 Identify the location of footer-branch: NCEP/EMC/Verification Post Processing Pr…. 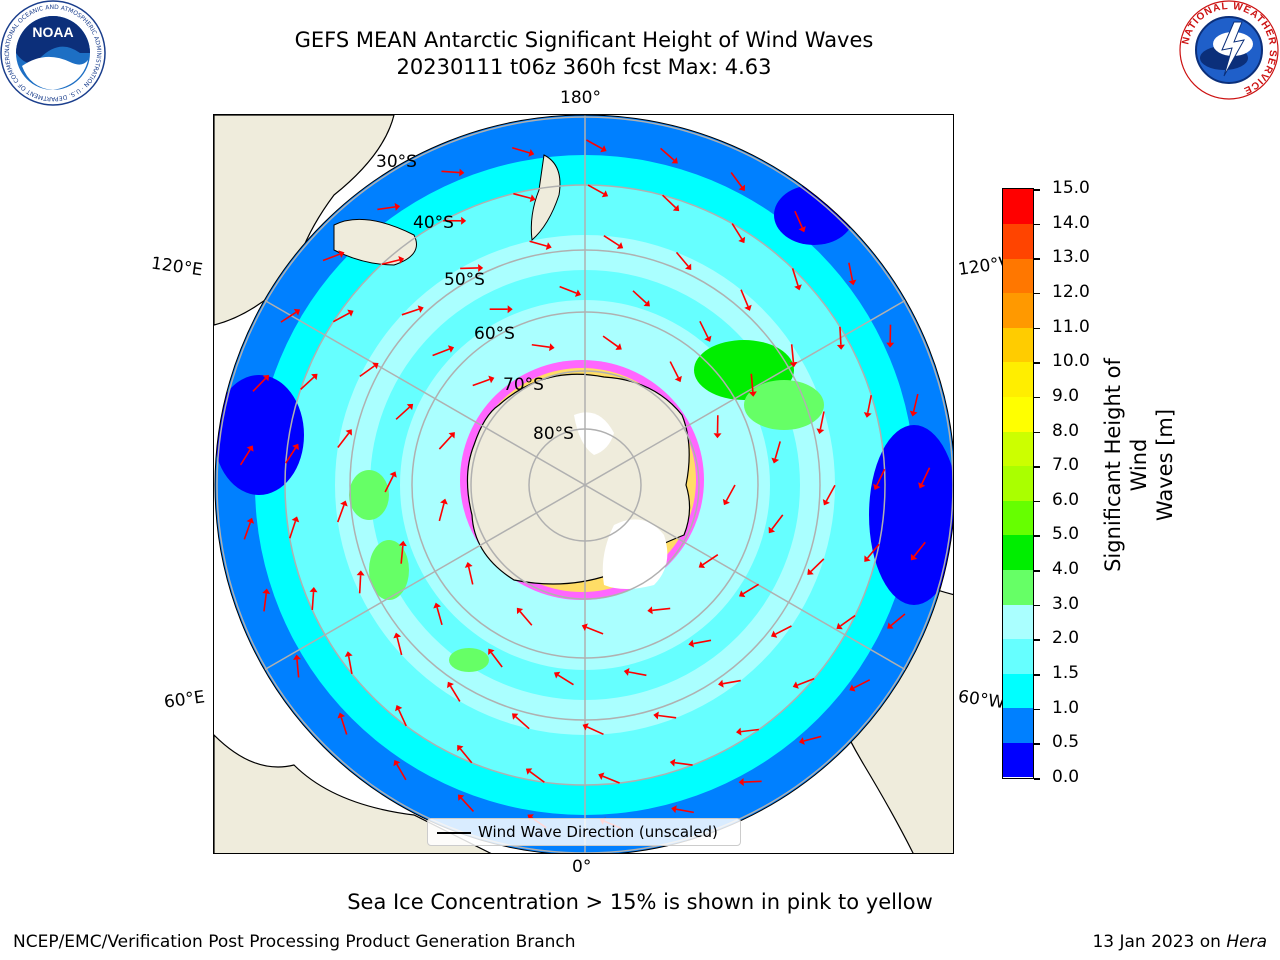
(294, 942).